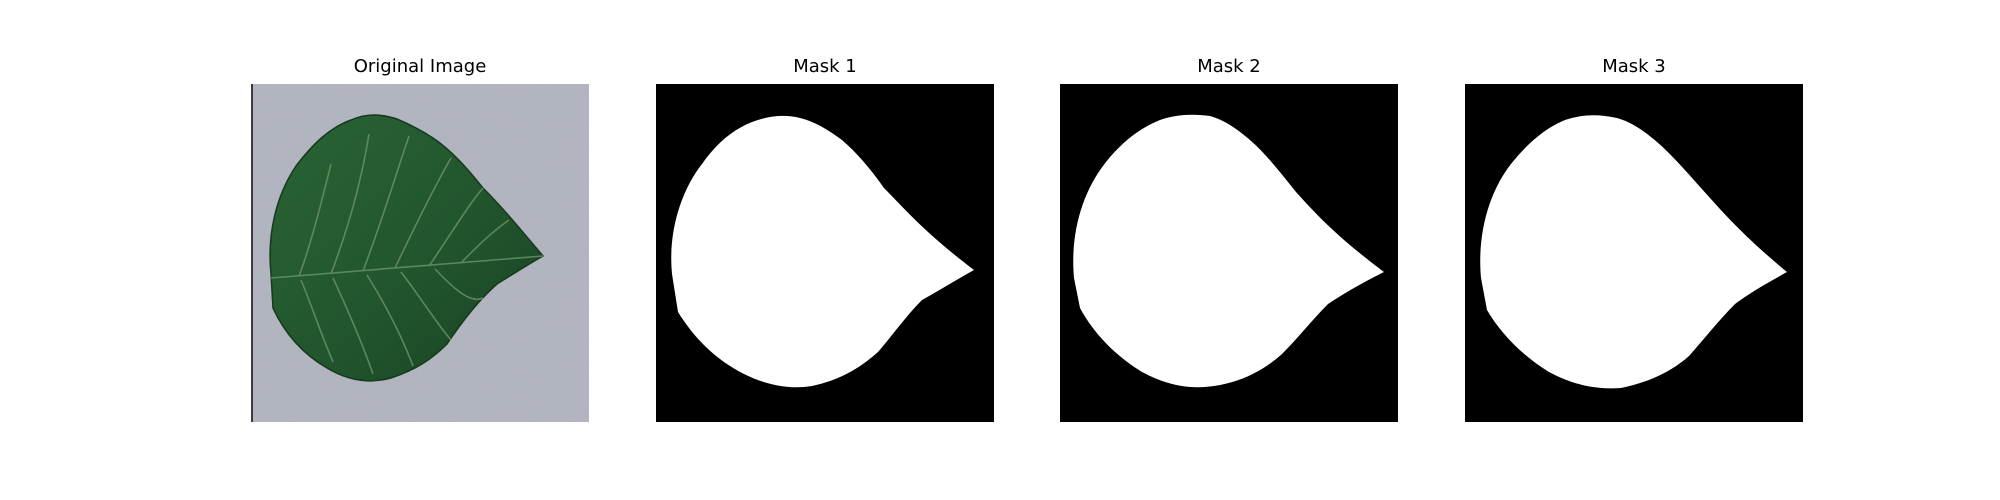 This screenshot has width=2000, height=500. What do you see at coordinates (420, 66) in the screenshot?
I see `panel-title: Original Image` at bounding box center [420, 66].